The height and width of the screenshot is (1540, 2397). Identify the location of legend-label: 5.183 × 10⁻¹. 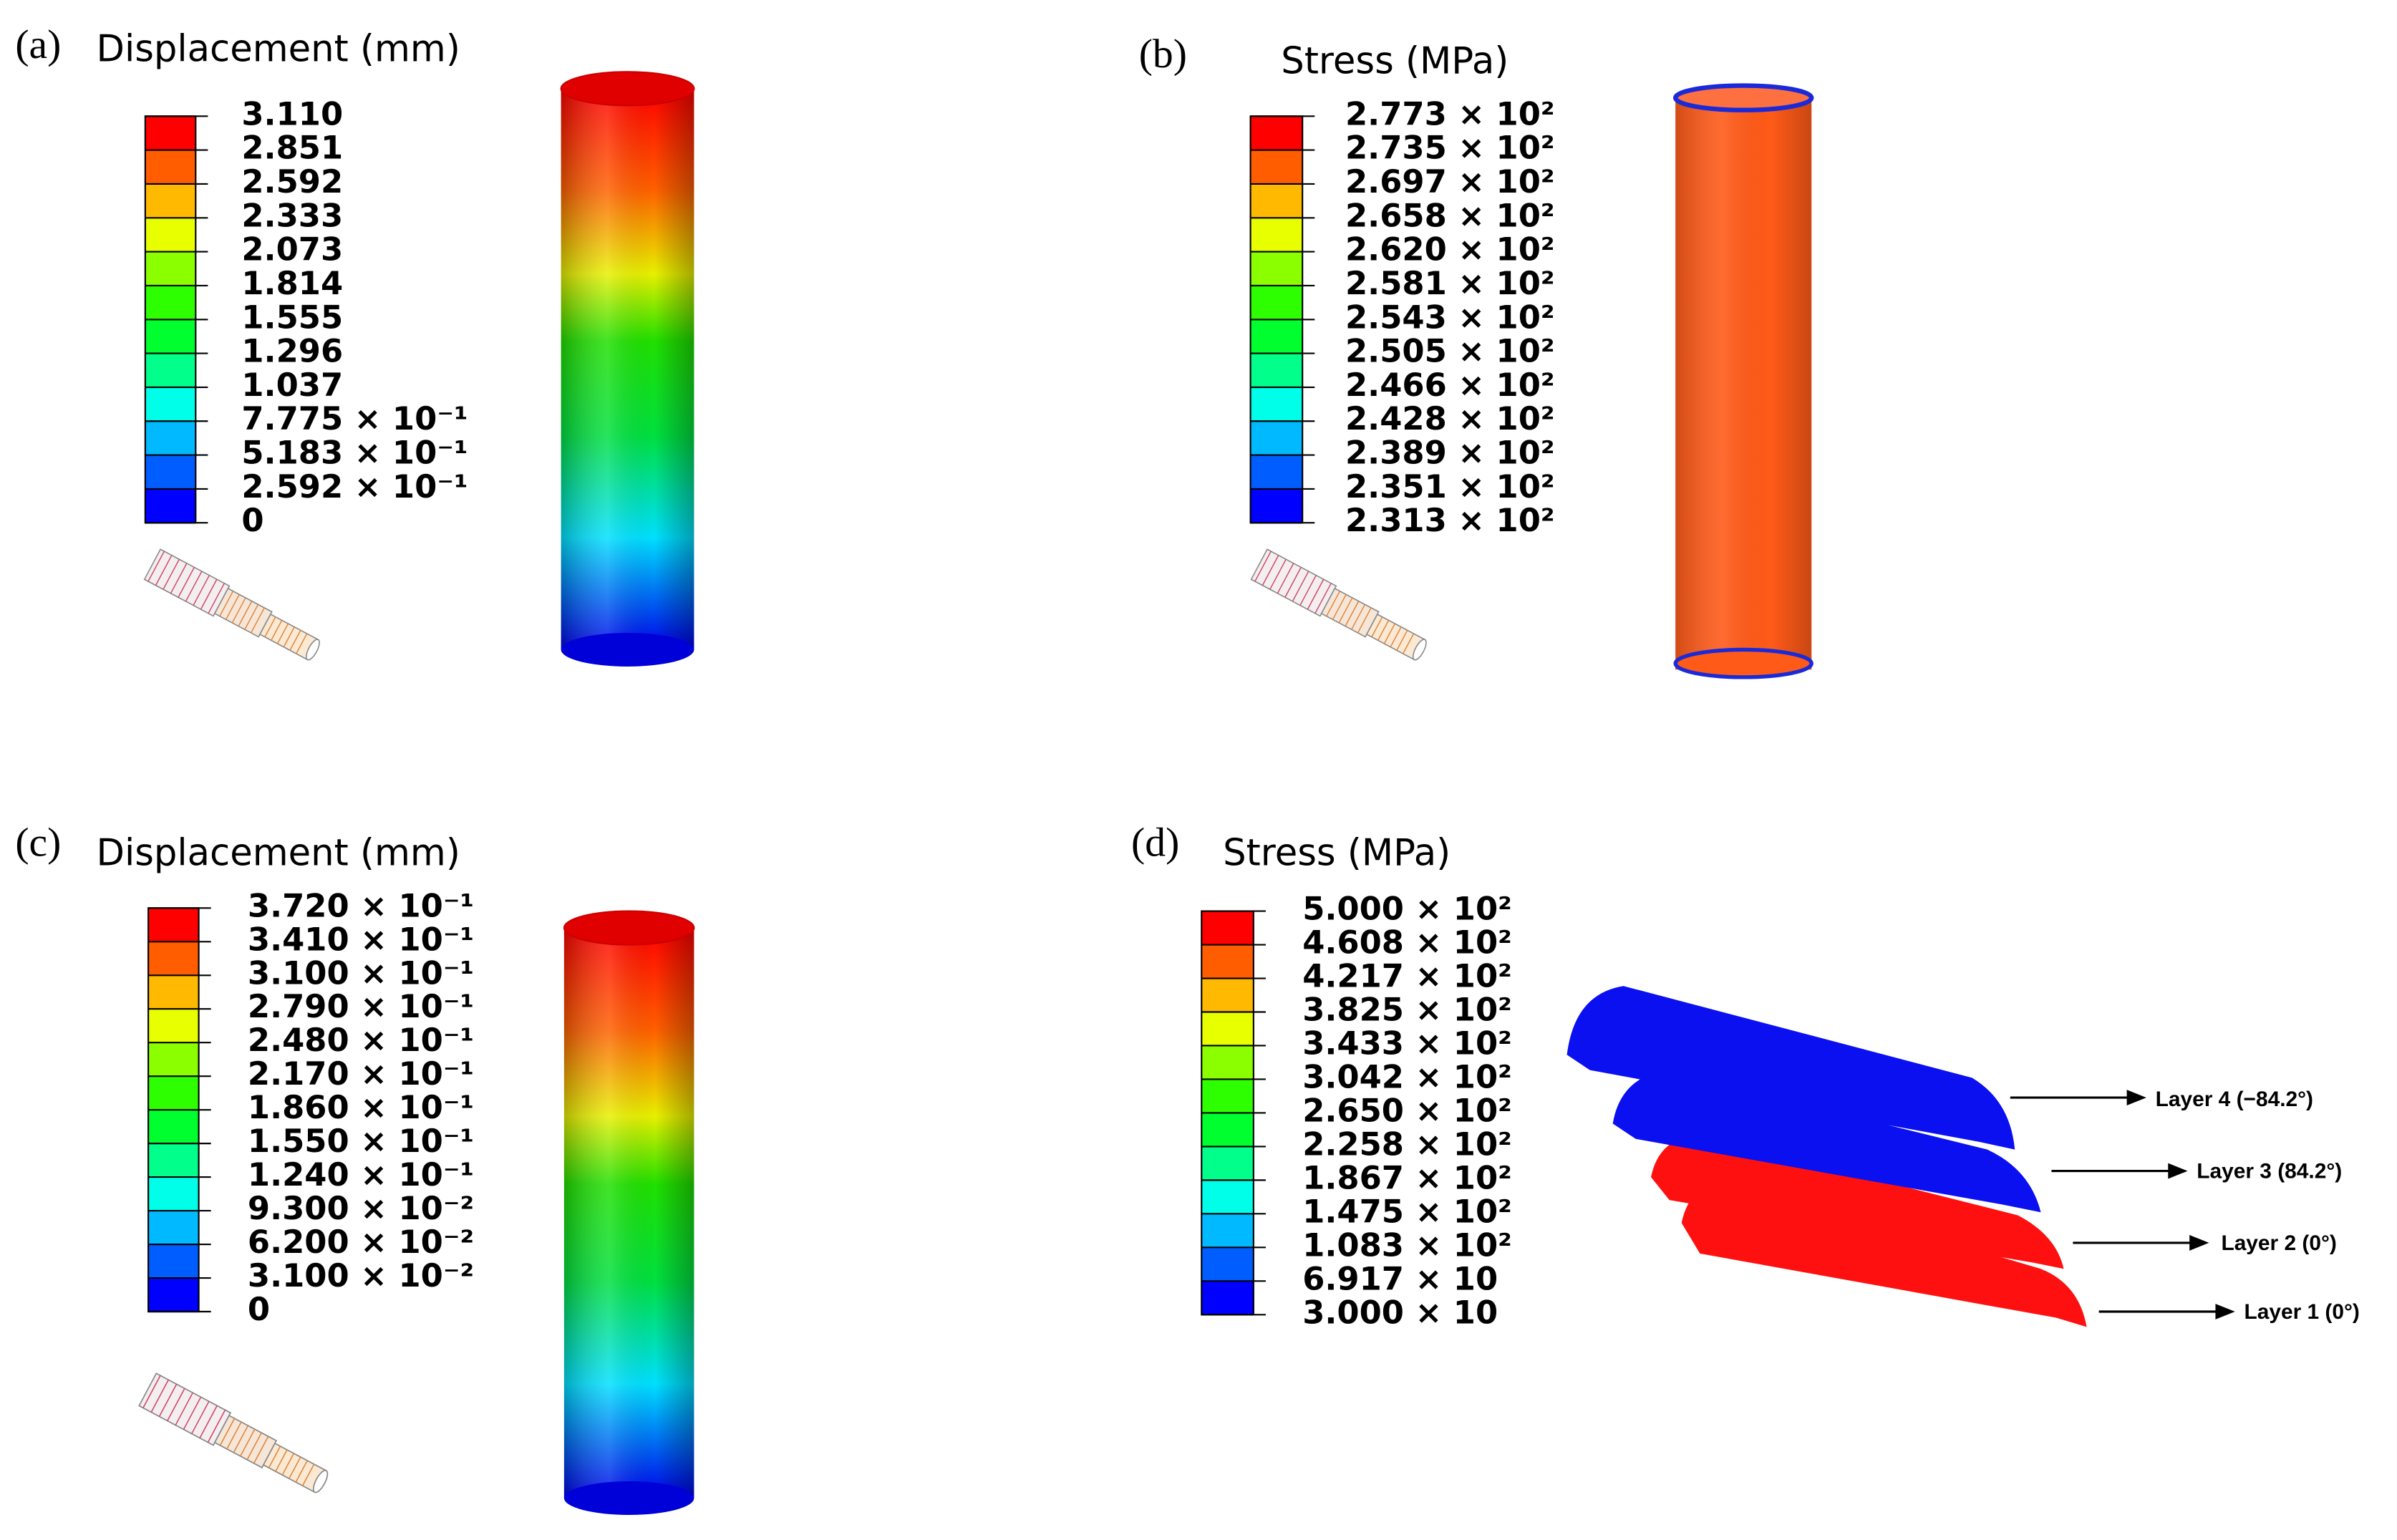
(354, 453).